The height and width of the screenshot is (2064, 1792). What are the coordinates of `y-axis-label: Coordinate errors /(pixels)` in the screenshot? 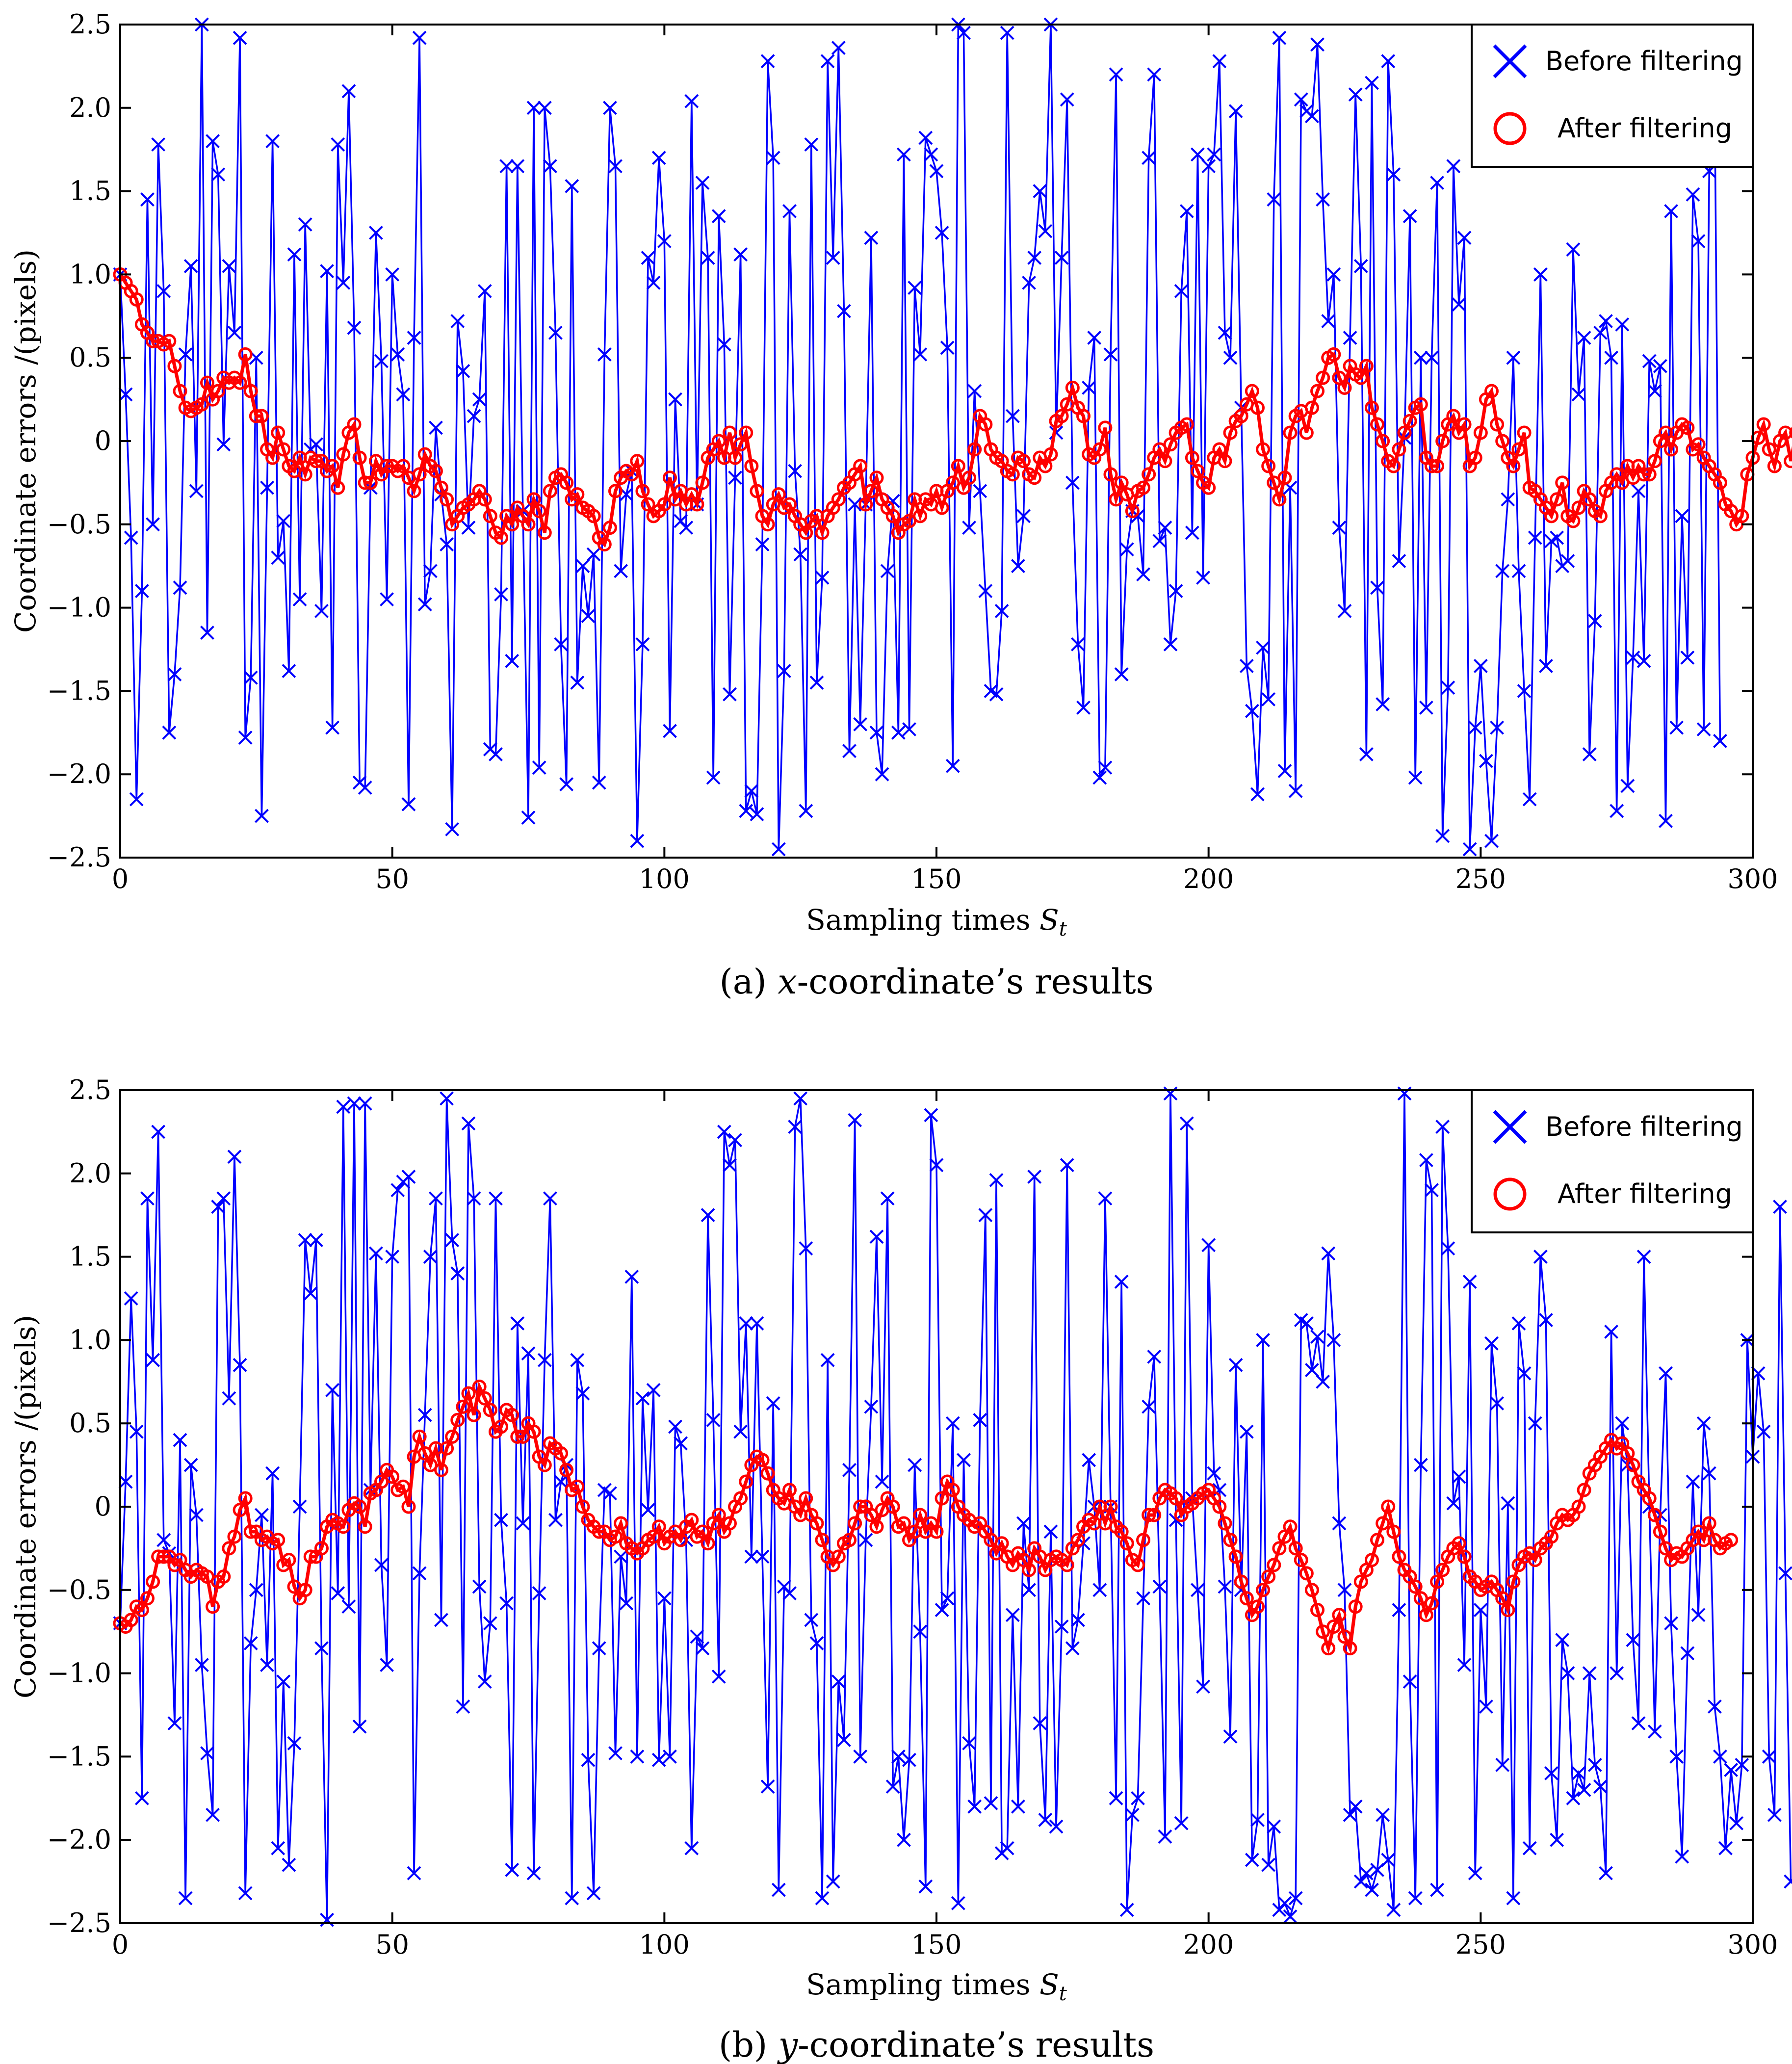 It's located at (25, 1507).